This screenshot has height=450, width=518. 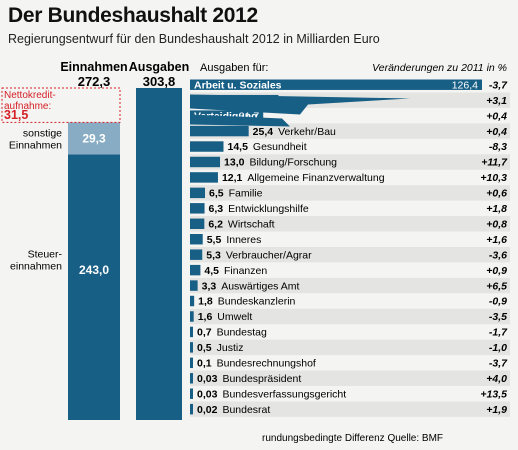 I want to click on change-value: +6,5, so click(x=496, y=286).